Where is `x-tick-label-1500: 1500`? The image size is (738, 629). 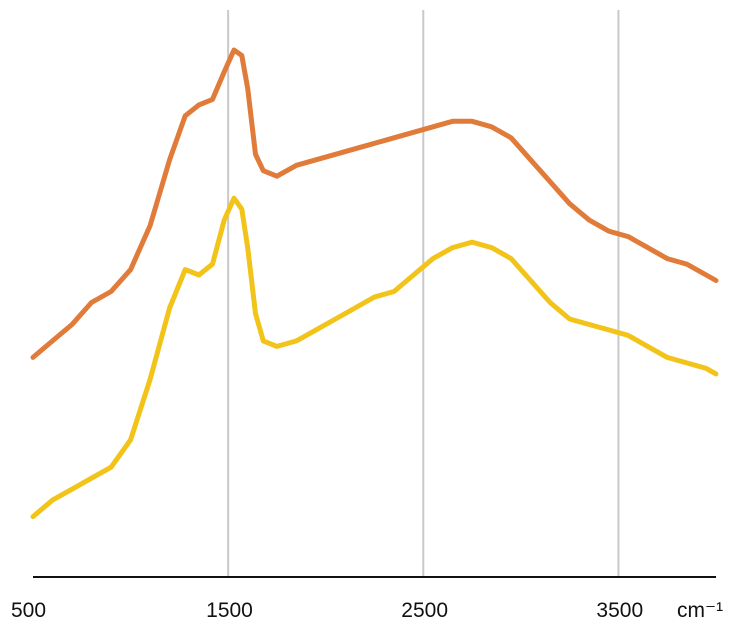 x-tick-label-1500: 1500 is located at coordinates (229, 610).